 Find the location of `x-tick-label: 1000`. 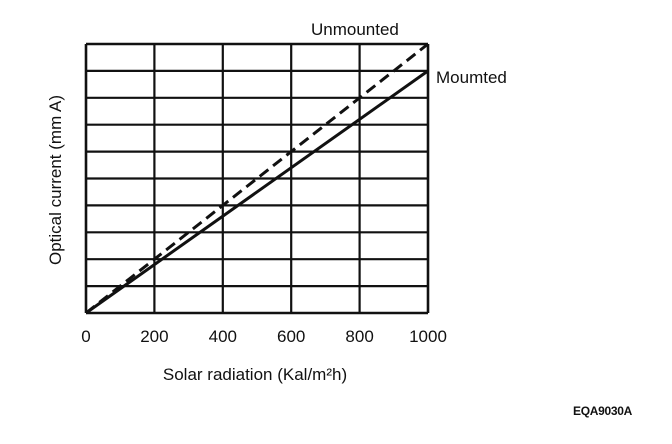

x-tick-label: 1000 is located at coordinates (428, 336).